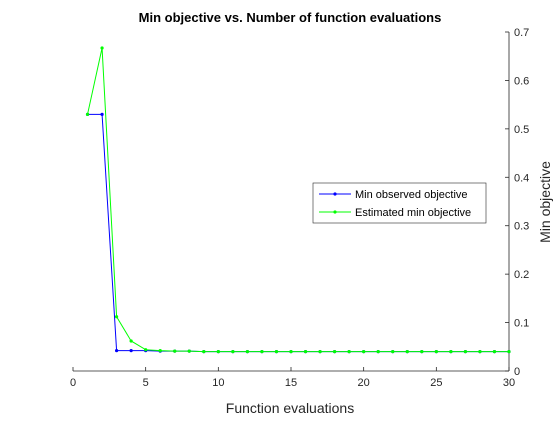 The image size is (560, 425). I want to click on legend-entry-label: Min observed objective, so click(411, 195).